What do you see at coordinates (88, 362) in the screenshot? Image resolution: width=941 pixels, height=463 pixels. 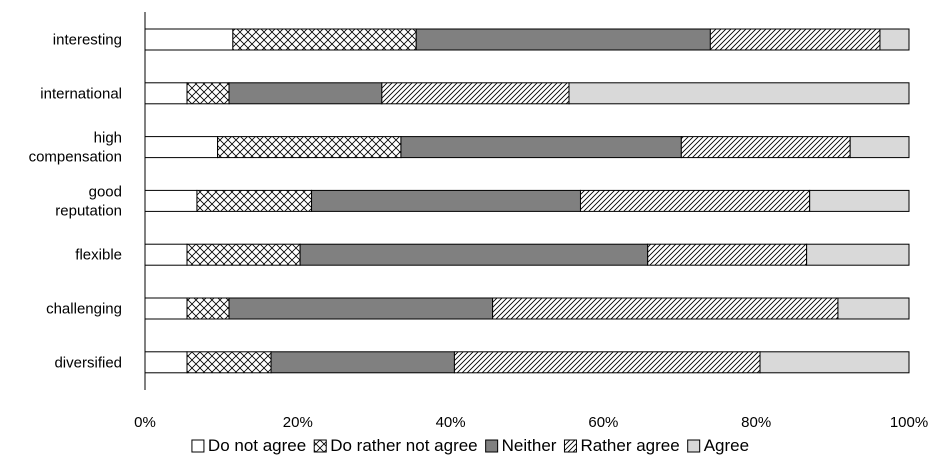 I see `category-label: diversified` at bounding box center [88, 362].